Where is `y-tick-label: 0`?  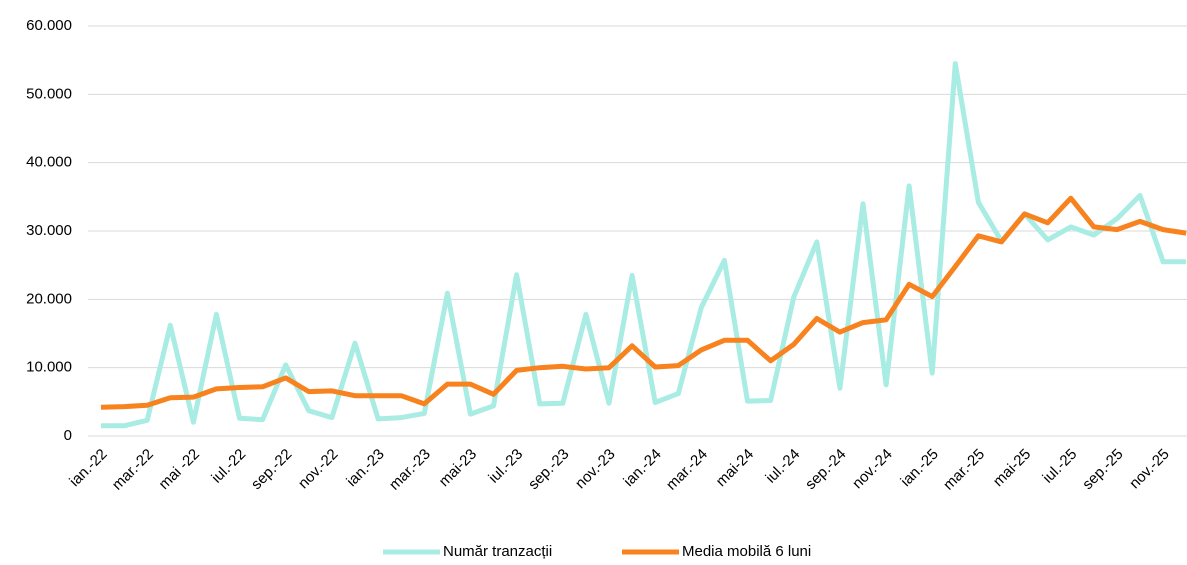
y-tick-label: 0 is located at coordinates (68, 435).